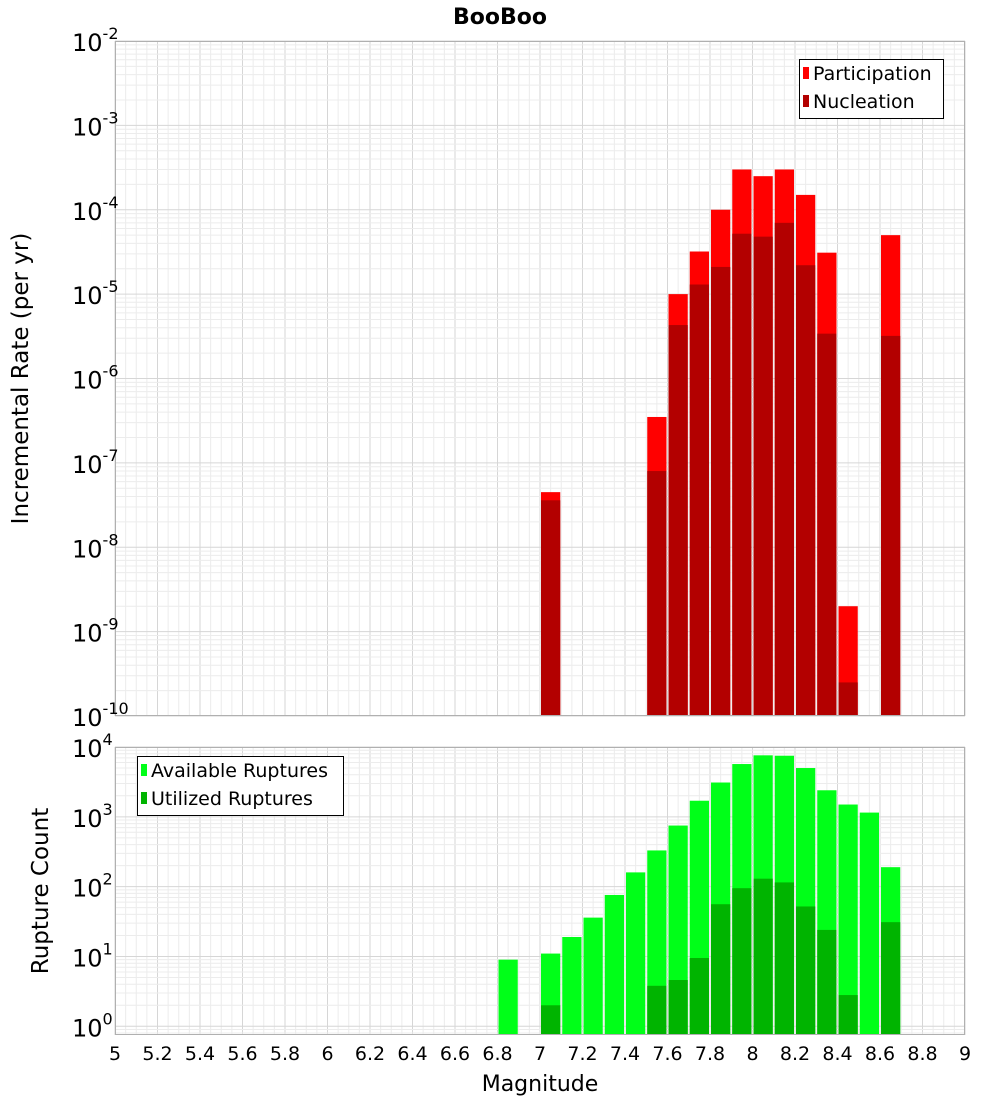 The height and width of the screenshot is (1100, 1000). I want to click on y-tick-exponent: -6, so click(111, 371).